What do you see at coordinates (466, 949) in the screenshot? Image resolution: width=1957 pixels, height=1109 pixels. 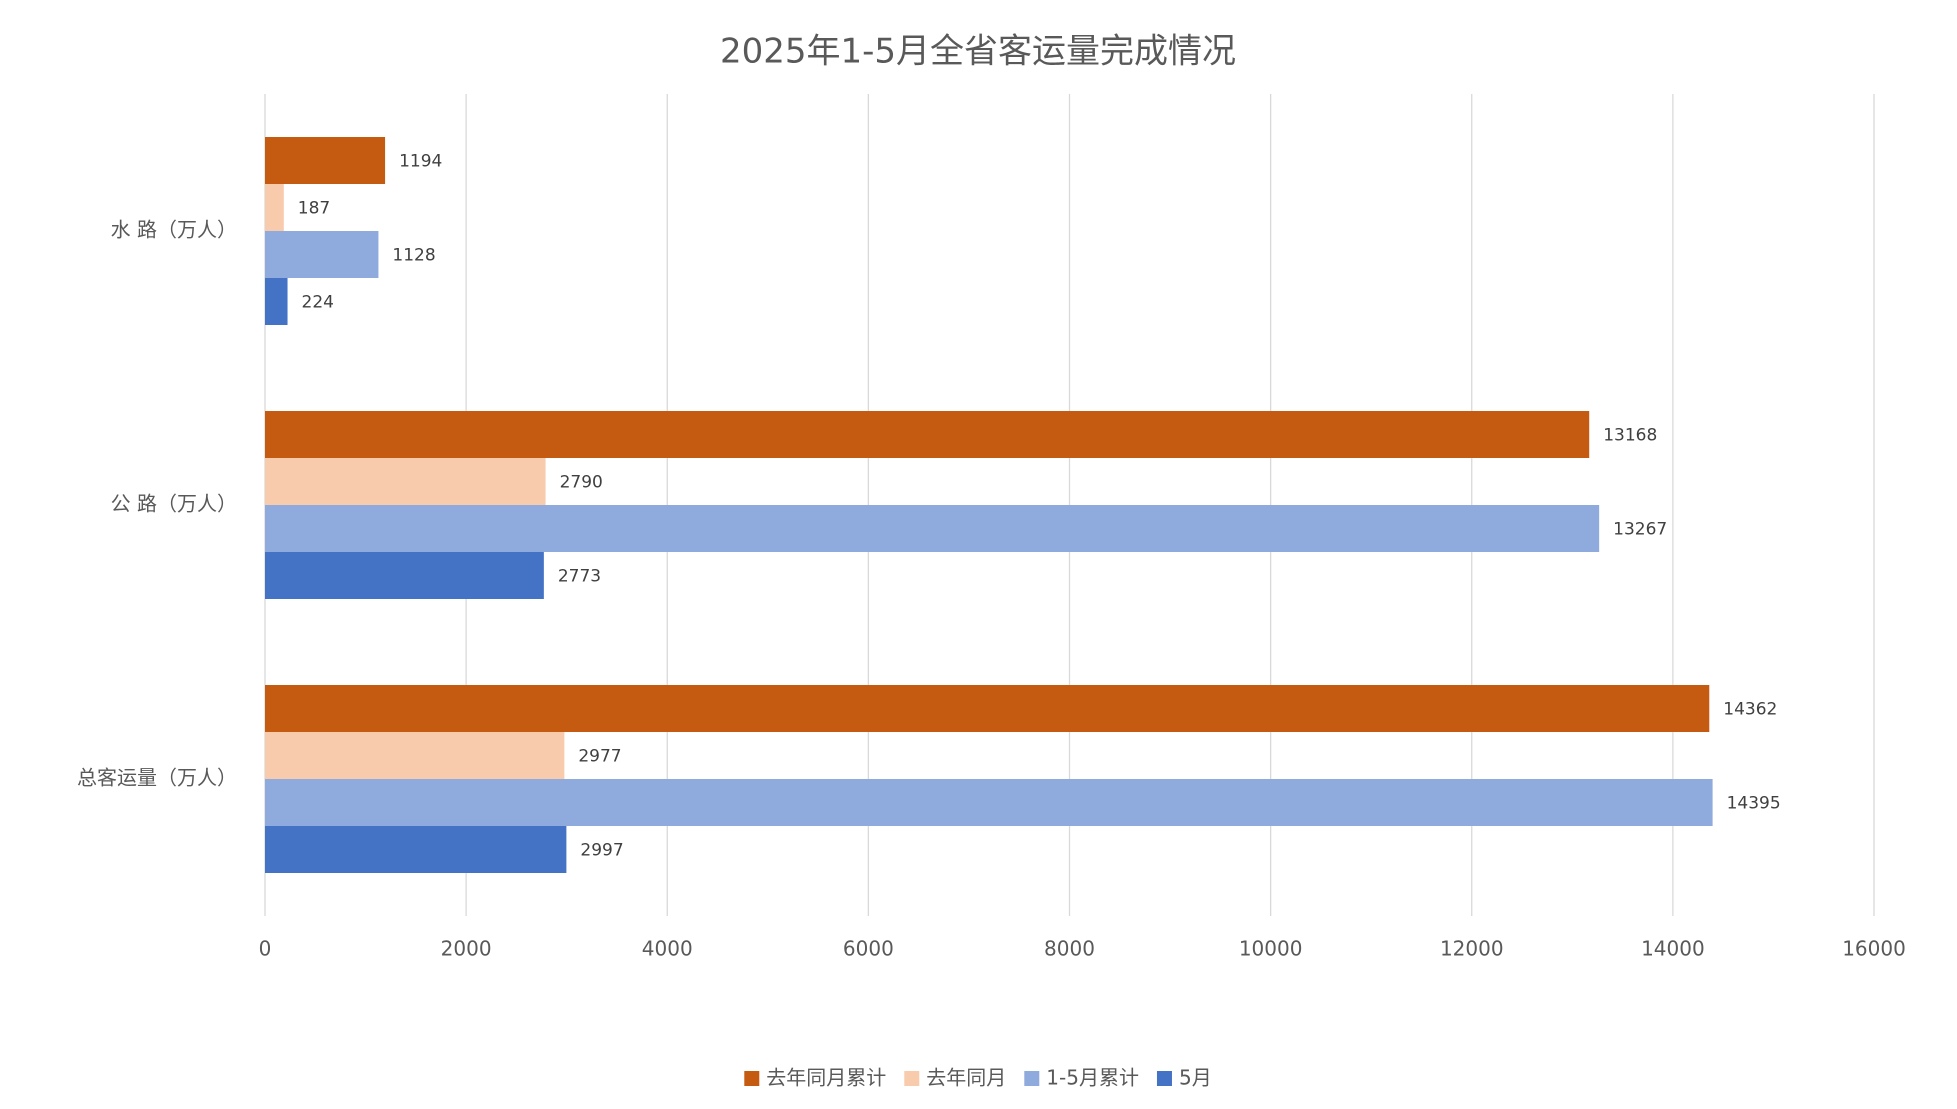 I see `x-tick-label: 2000` at bounding box center [466, 949].